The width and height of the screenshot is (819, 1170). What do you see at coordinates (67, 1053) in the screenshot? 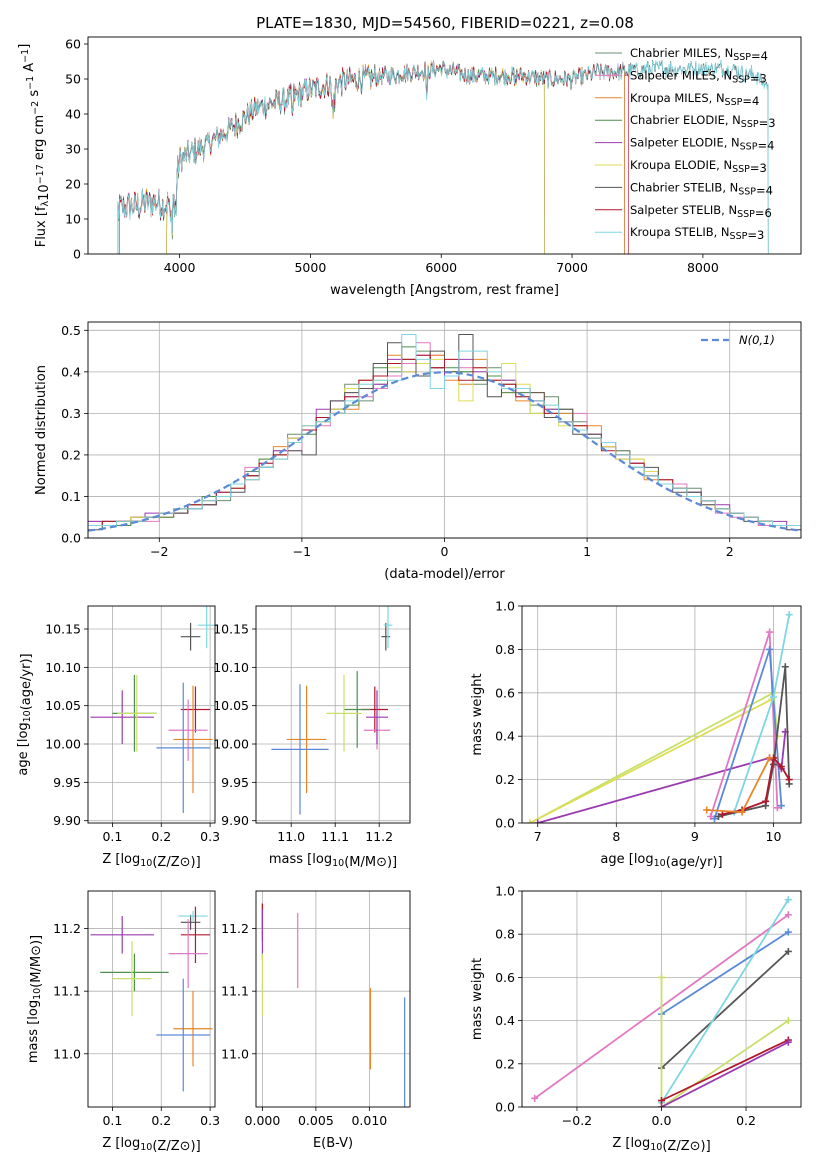
I see `y-tick-label: 11.0` at bounding box center [67, 1053].